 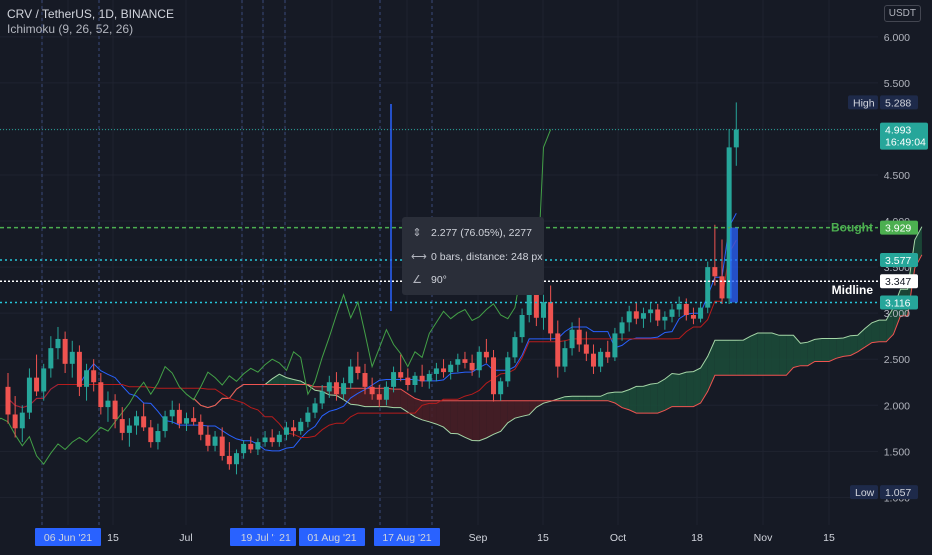 What do you see at coordinates (90, 14) in the screenshot?
I see `symbol-title: CRV / TetherUS, 1D, BINANCE` at bounding box center [90, 14].